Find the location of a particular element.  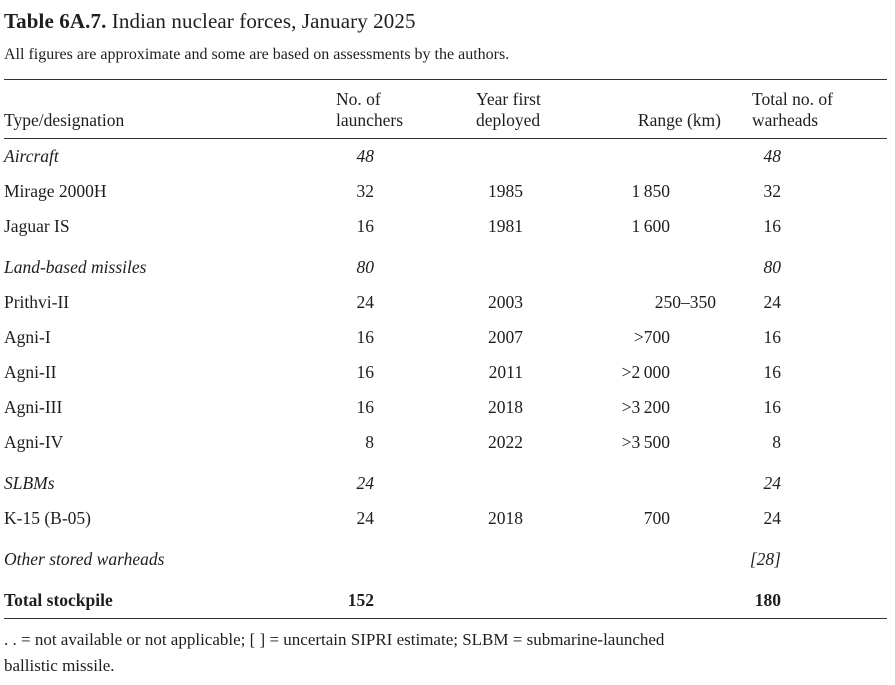

year-cell: 2011 is located at coordinates (505, 372).